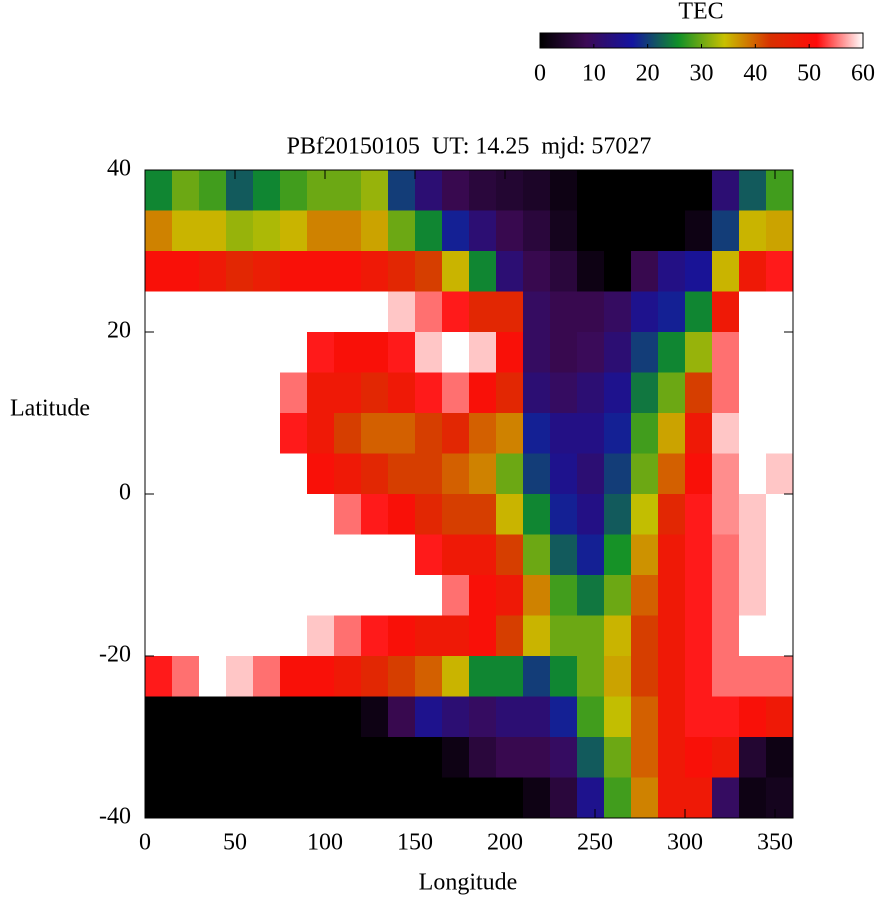  What do you see at coordinates (594, 74) in the screenshot?
I see `colorbar-tick-label: 10` at bounding box center [594, 74].